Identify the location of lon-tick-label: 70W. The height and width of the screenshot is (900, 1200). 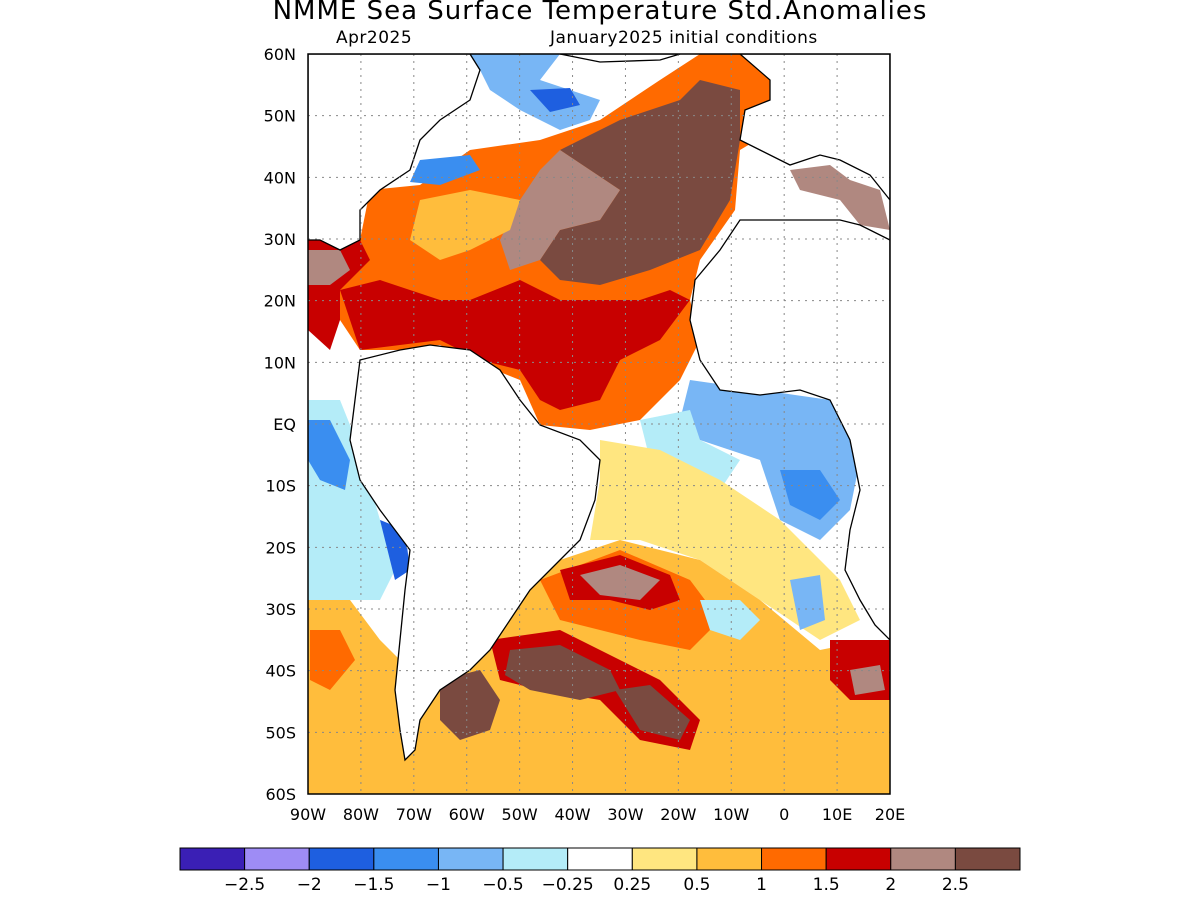
(414, 814).